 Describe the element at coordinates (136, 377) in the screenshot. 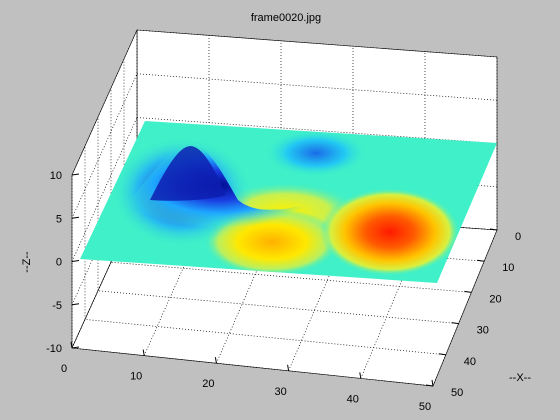

I see `x-tick-label: 10` at that location.